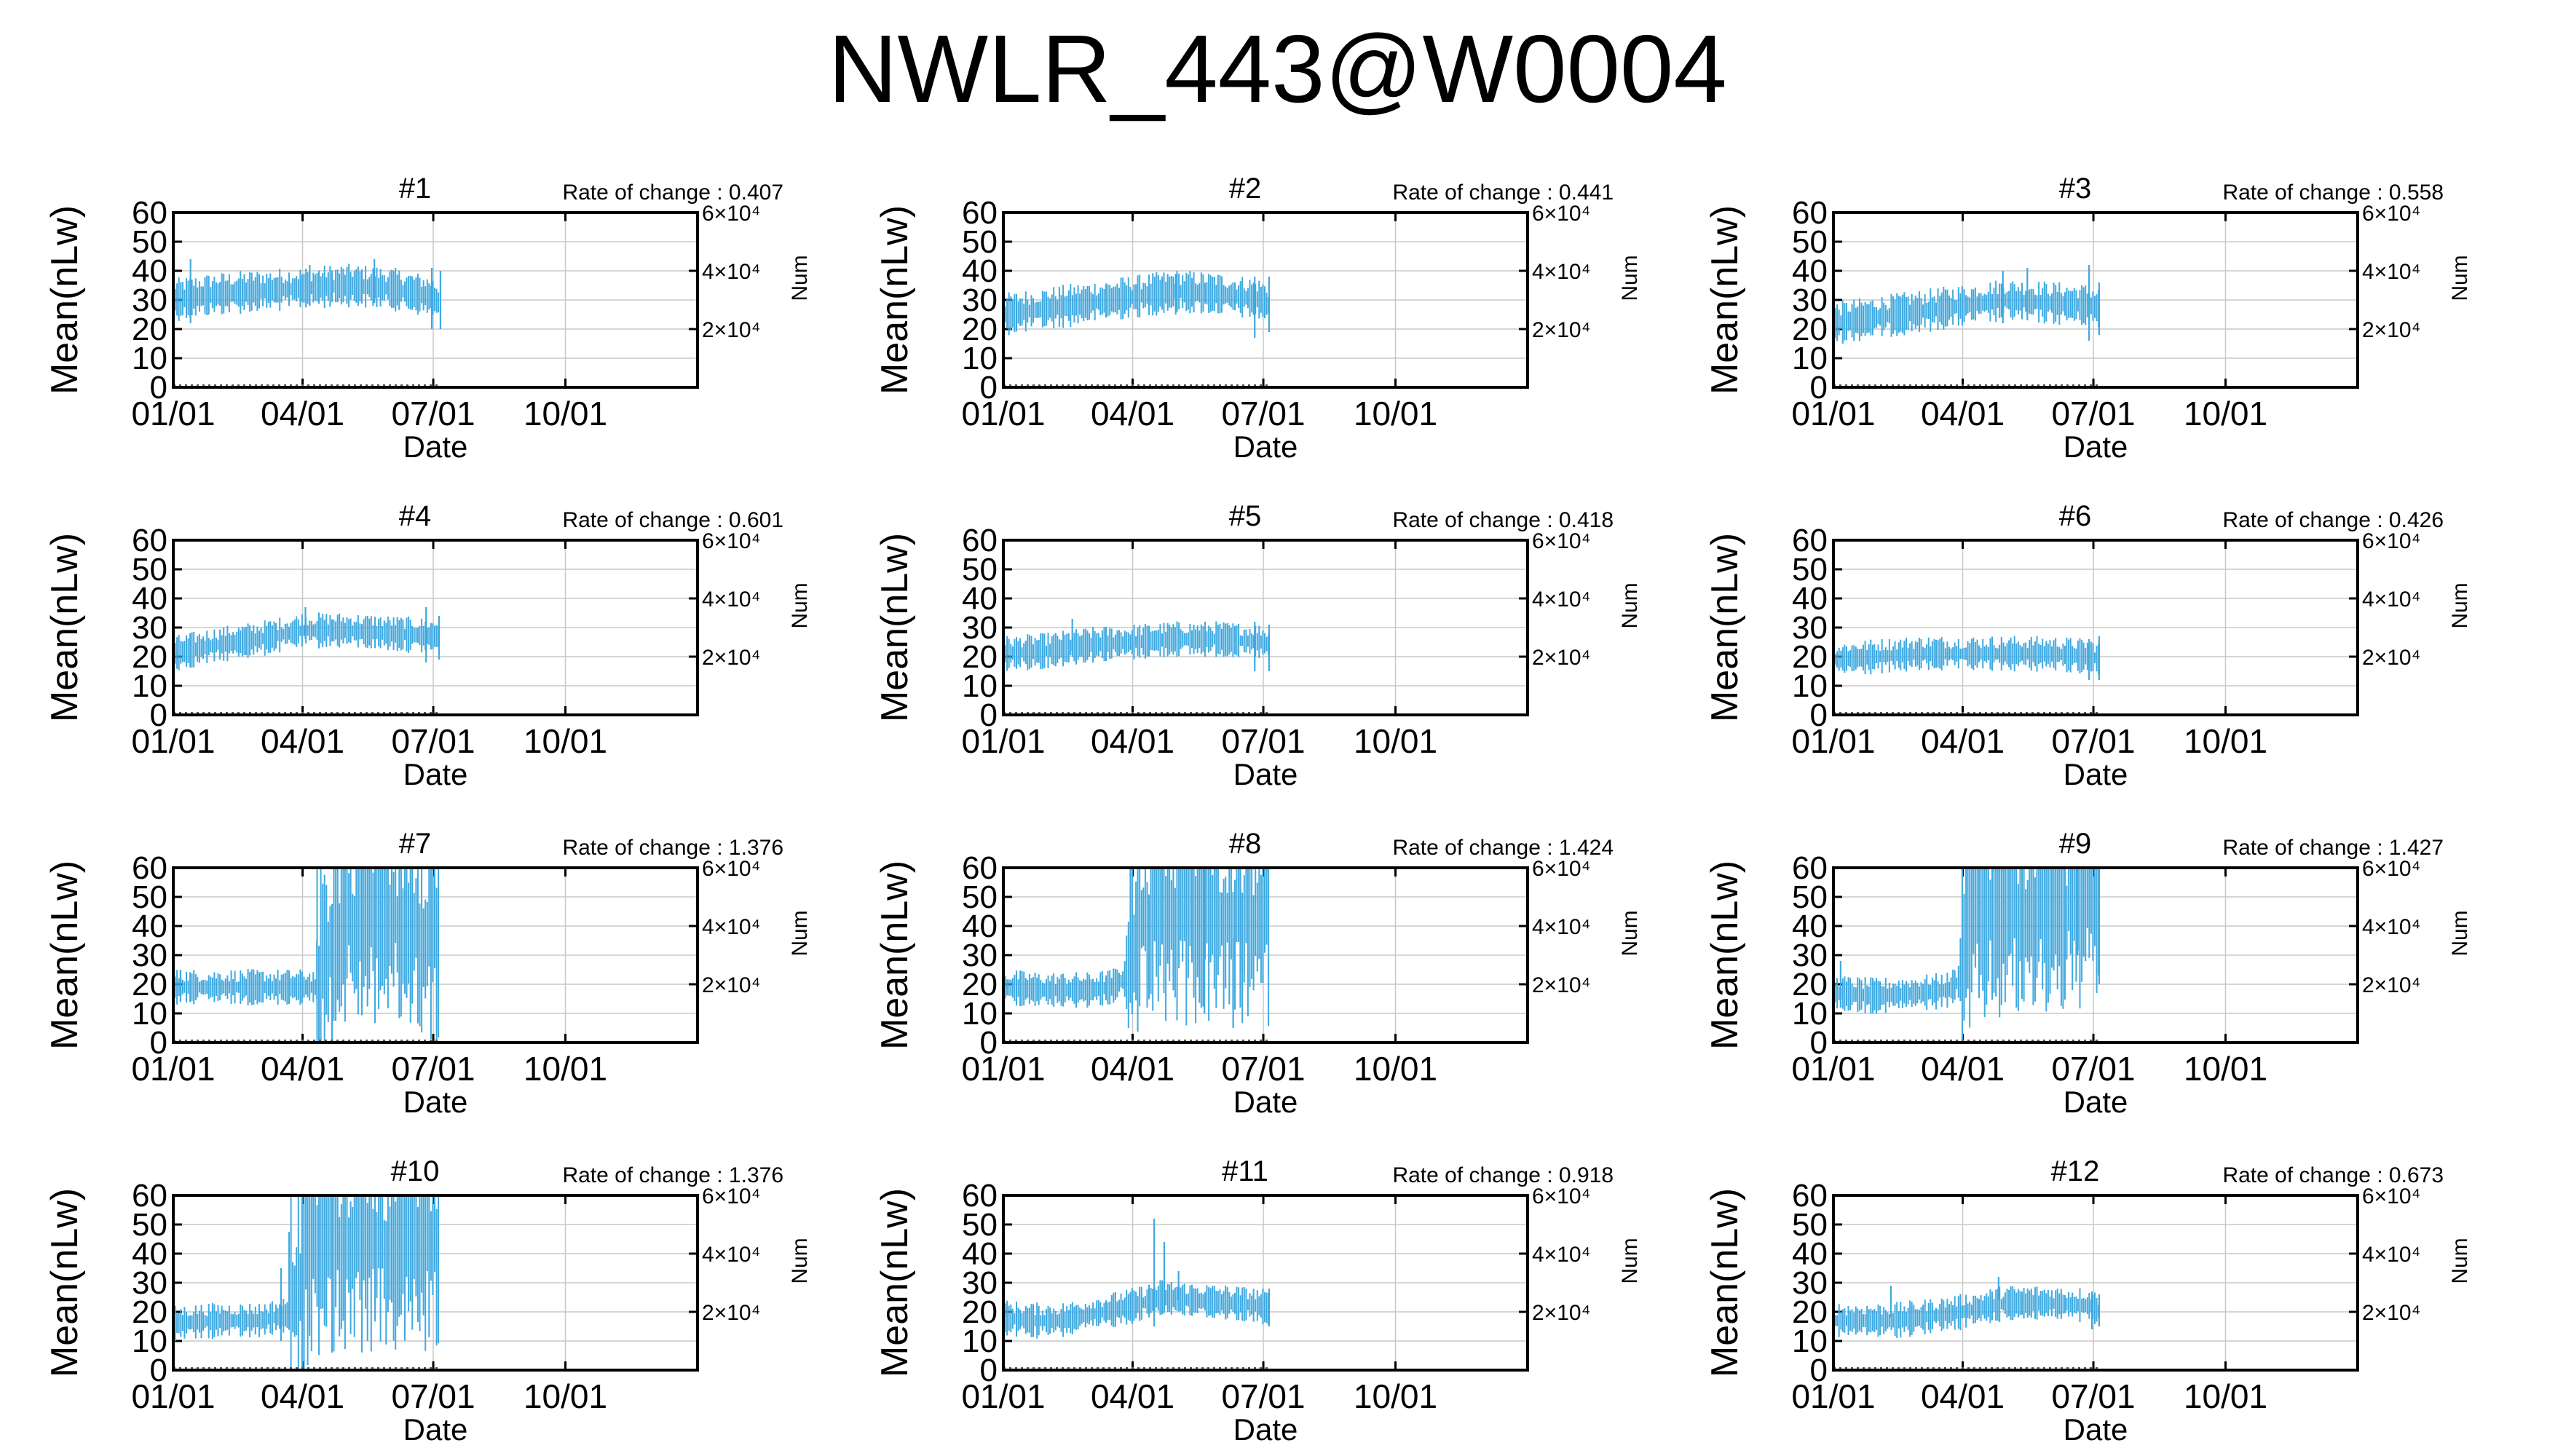 This screenshot has width=2555, height=1456. I want to click on rate-of-change: Rate of change : 0.558, so click(2333, 193).